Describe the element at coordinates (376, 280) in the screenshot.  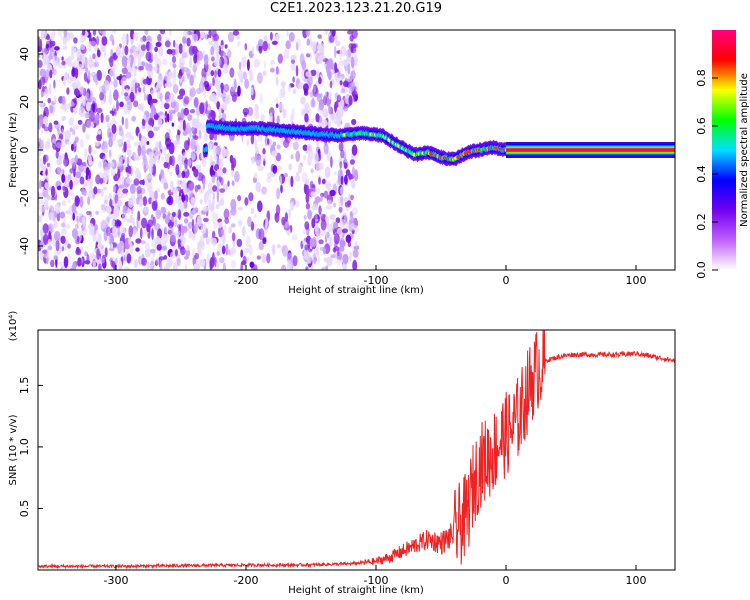
I see `x-tick-label: -100` at that location.